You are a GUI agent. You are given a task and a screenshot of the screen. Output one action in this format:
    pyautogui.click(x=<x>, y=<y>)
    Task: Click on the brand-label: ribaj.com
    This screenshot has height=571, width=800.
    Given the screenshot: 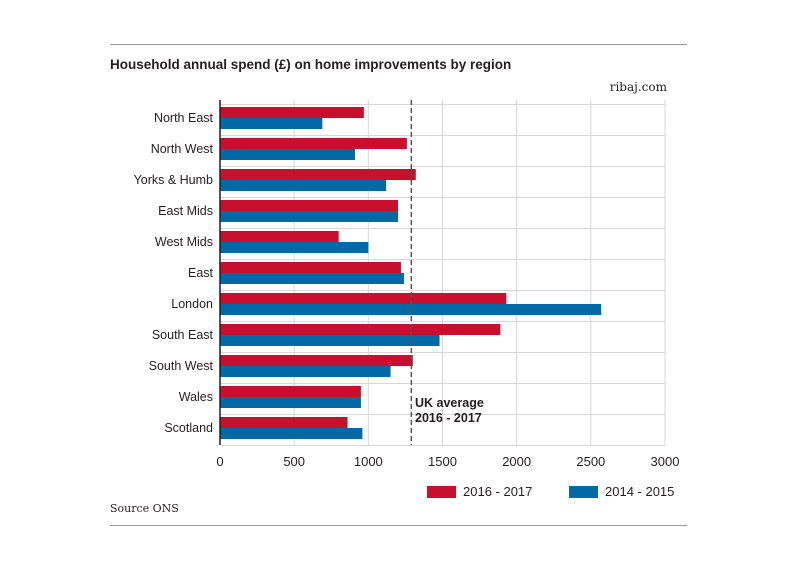 What is the action you would take?
    pyautogui.click(x=638, y=87)
    